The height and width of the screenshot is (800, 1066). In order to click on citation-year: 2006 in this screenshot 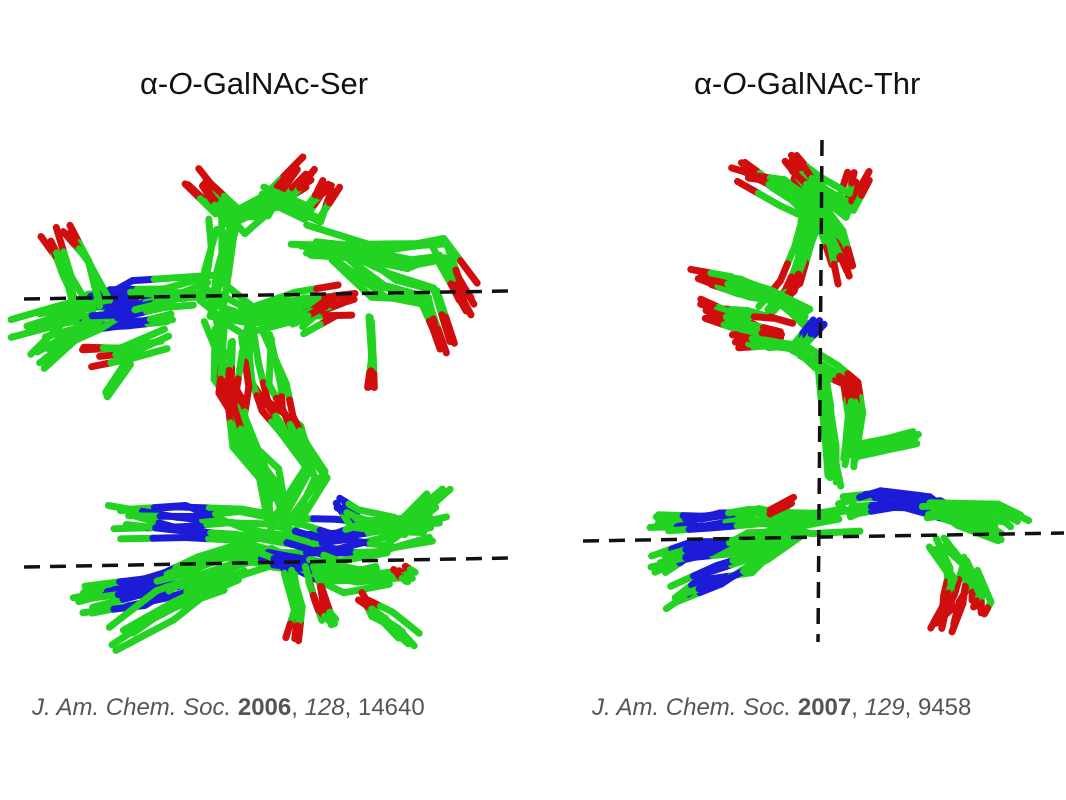, I will do `click(264, 707)`.